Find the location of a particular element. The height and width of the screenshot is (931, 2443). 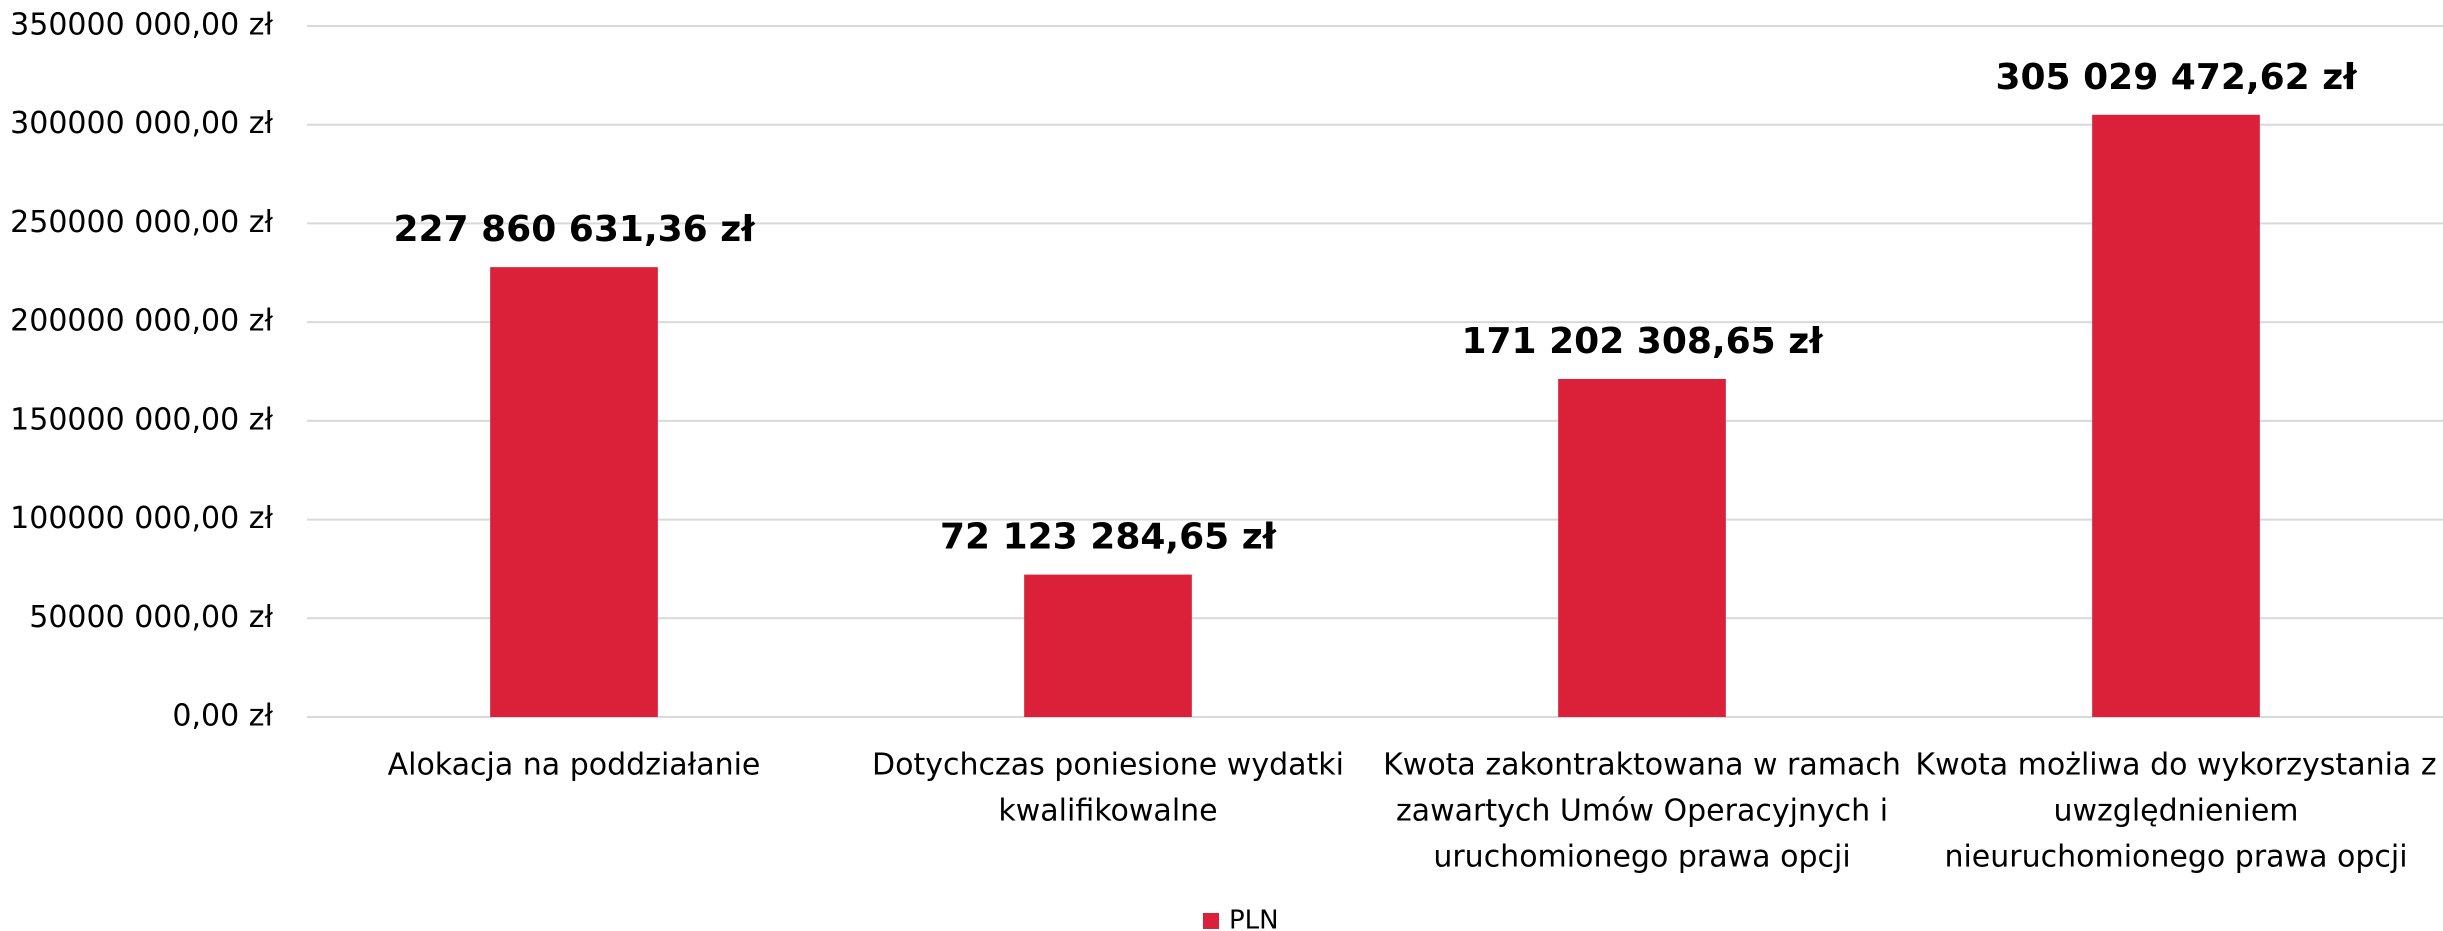

x-tick-label: Alokacja na poddziałanie is located at coordinates (574, 765).